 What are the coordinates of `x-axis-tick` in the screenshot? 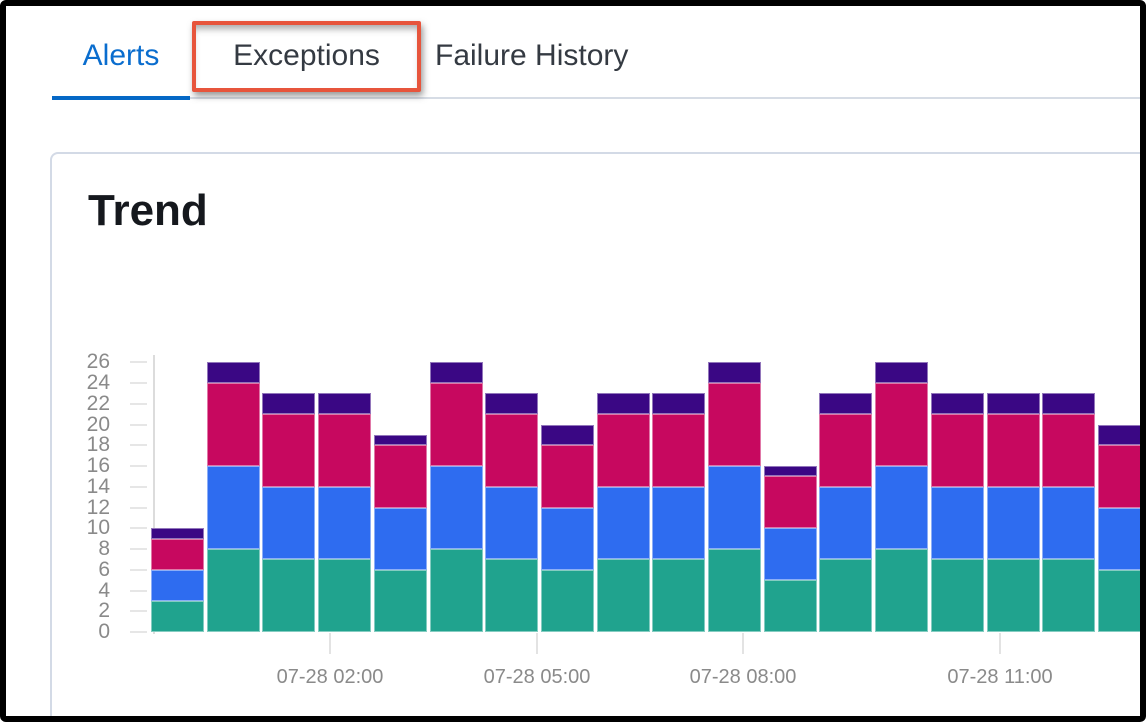 It's located at (537, 643).